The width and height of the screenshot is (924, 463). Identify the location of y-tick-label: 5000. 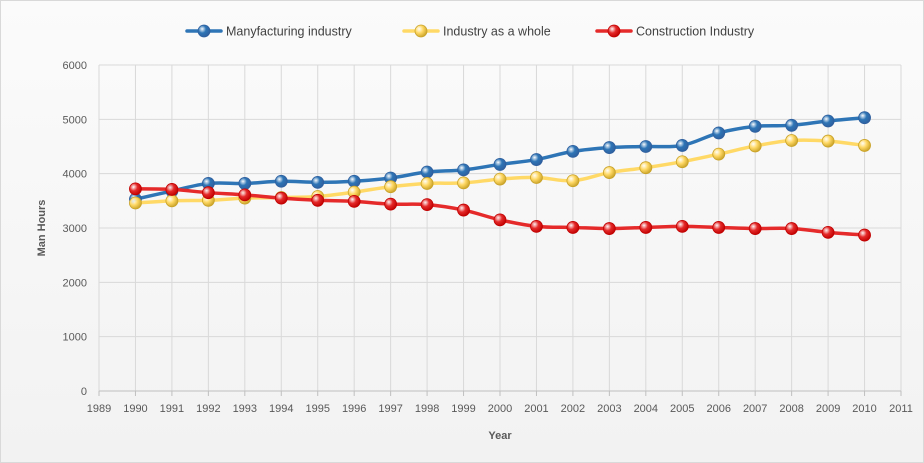
(75, 120).